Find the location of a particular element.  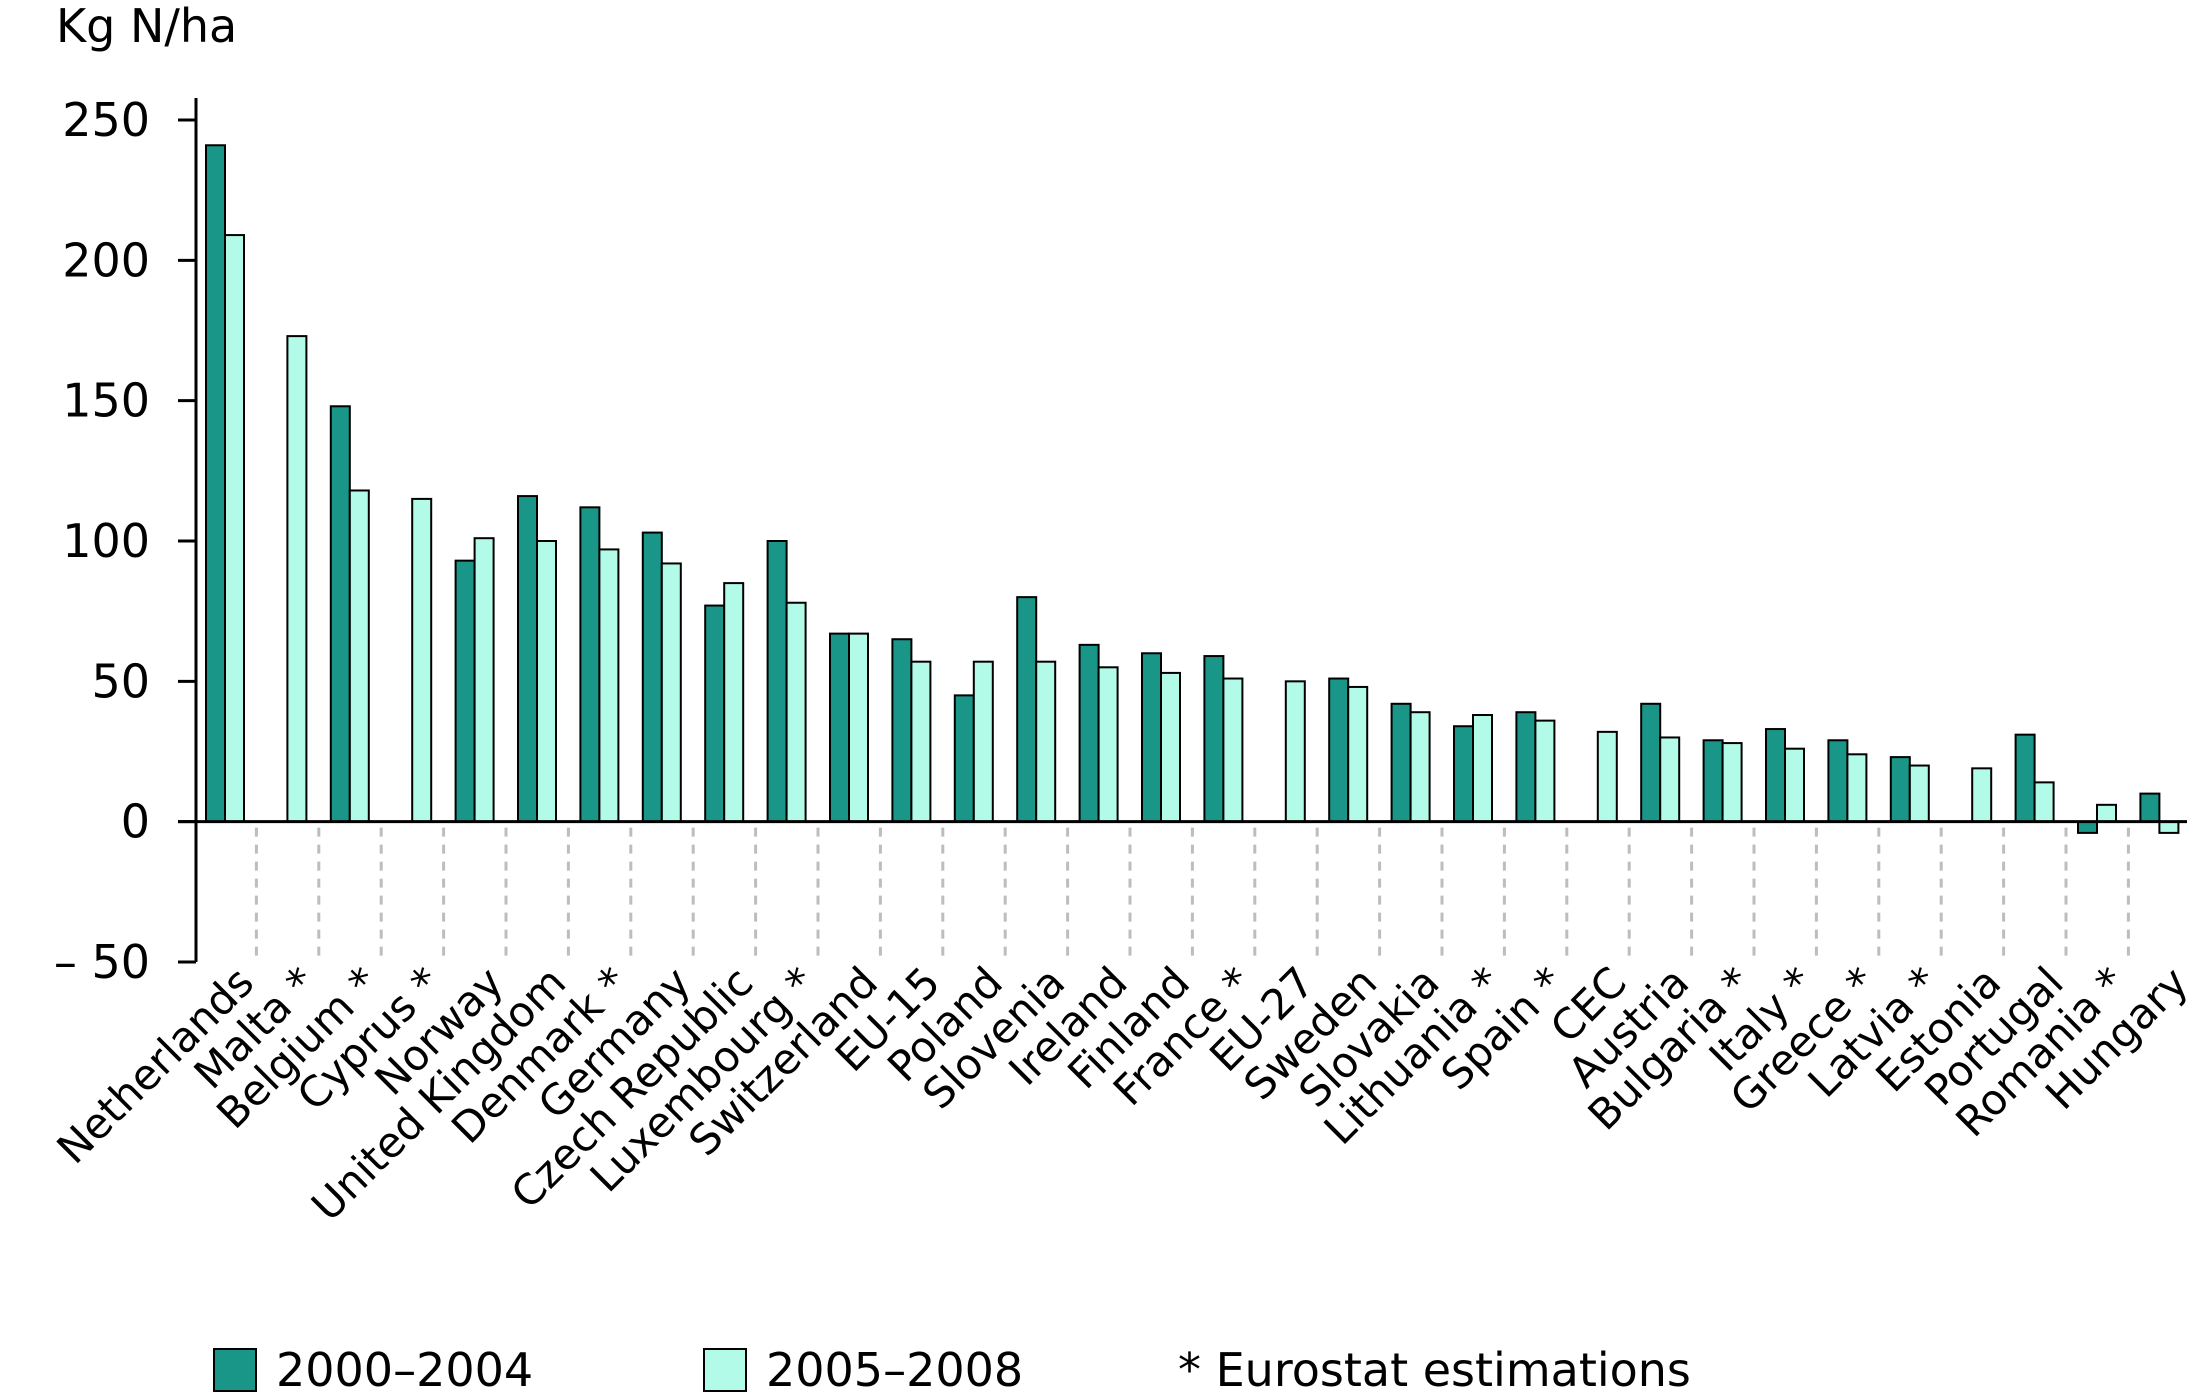

y-tick-label: 50 is located at coordinates (120, 681).